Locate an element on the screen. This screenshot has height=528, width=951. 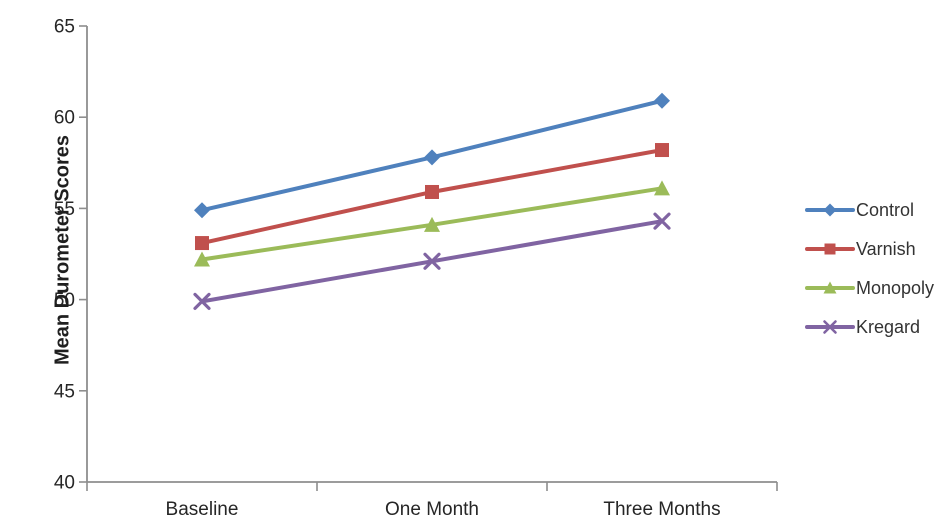
legend-item-kregard: Kregard is located at coordinates (869, 327).